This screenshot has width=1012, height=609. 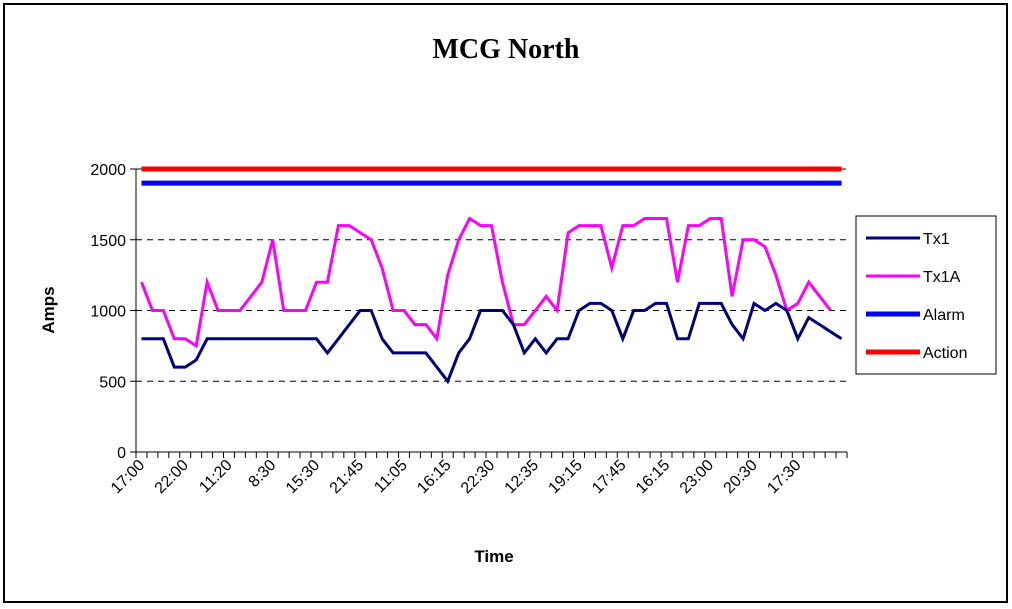 I want to click on legend-box, so click(x=926, y=295).